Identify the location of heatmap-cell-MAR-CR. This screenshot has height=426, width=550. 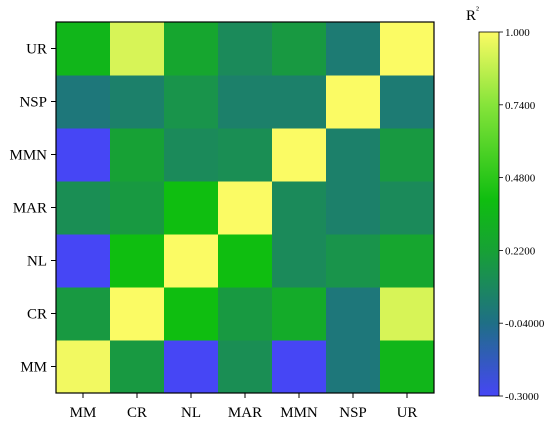
(137, 208).